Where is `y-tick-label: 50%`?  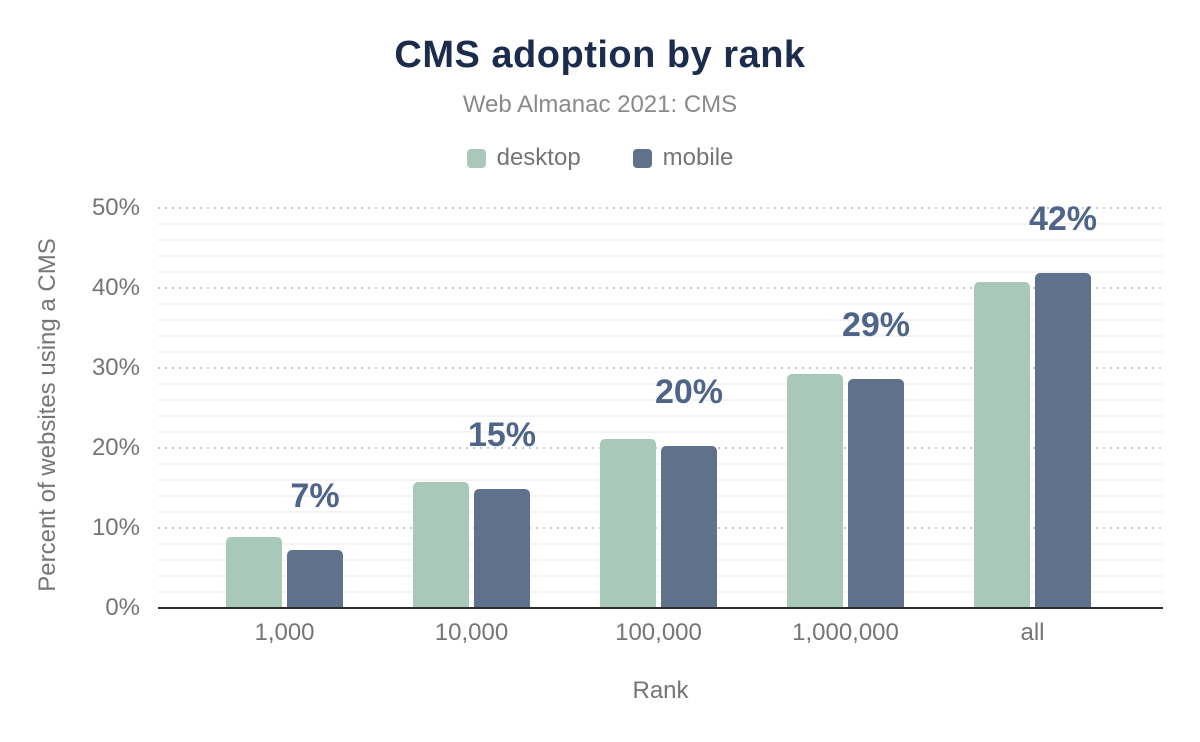
y-tick-label: 50% is located at coordinates (115, 207).